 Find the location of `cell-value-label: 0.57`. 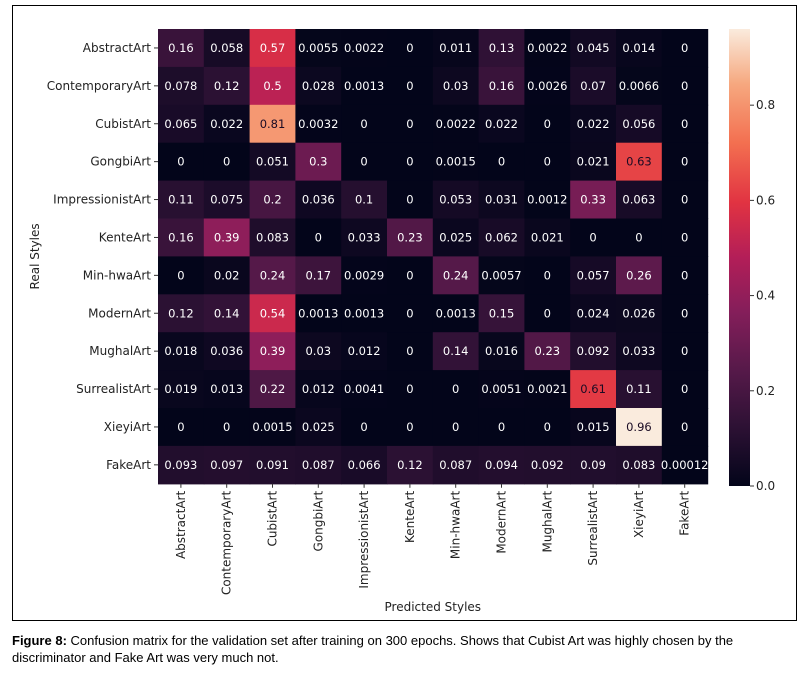

cell-value-label: 0.57 is located at coordinates (273, 48).